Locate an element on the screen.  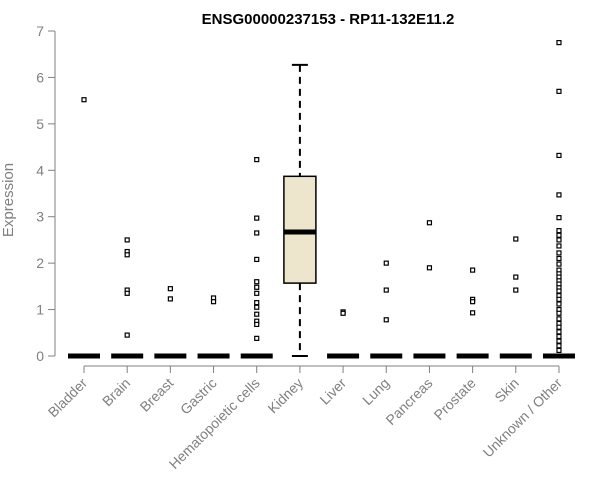
x-tick-label: Skin is located at coordinates (506, 390).